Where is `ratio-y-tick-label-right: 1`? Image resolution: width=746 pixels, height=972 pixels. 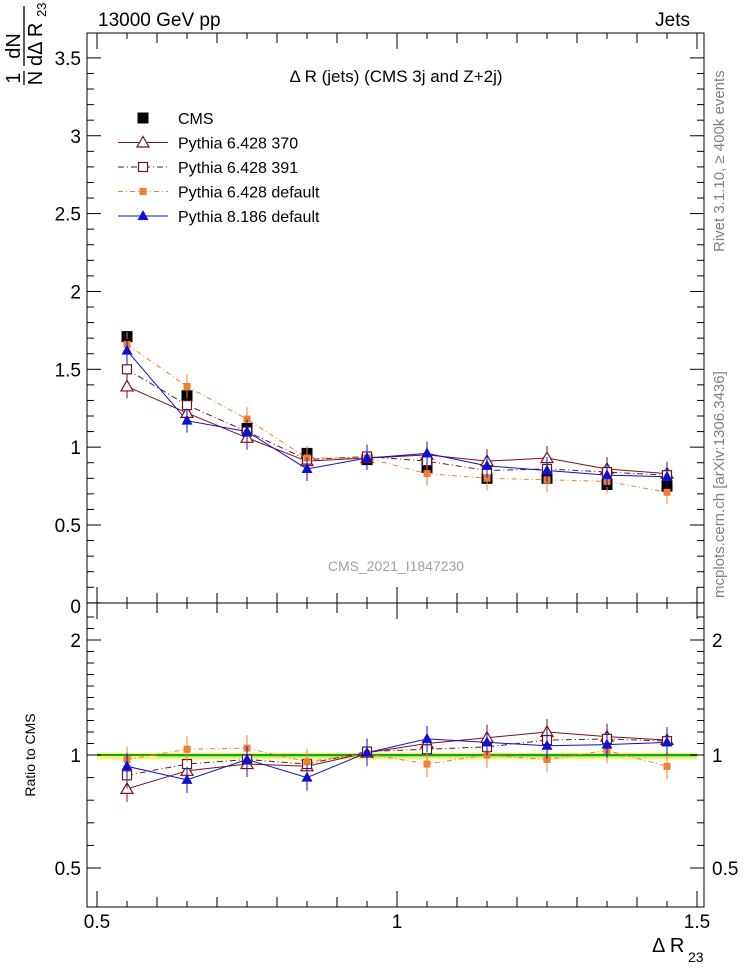 ratio-y-tick-label-right: 1 is located at coordinates (717, 756).